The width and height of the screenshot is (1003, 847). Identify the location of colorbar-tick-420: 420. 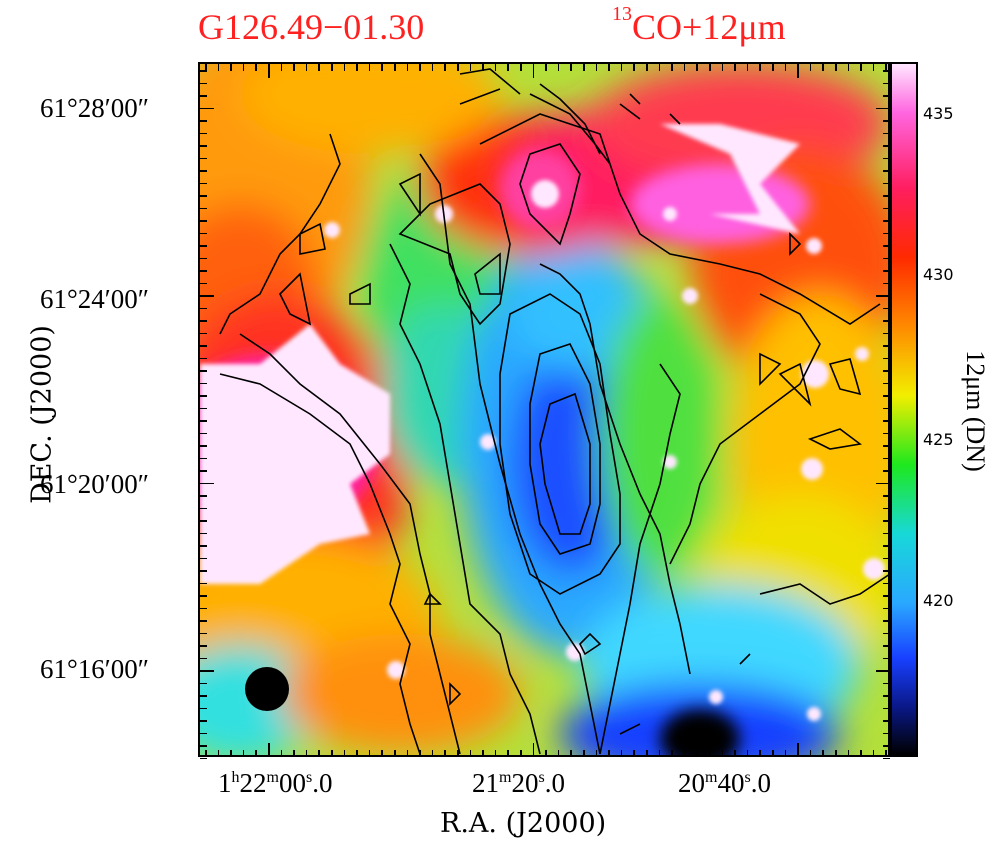
(938, 600).